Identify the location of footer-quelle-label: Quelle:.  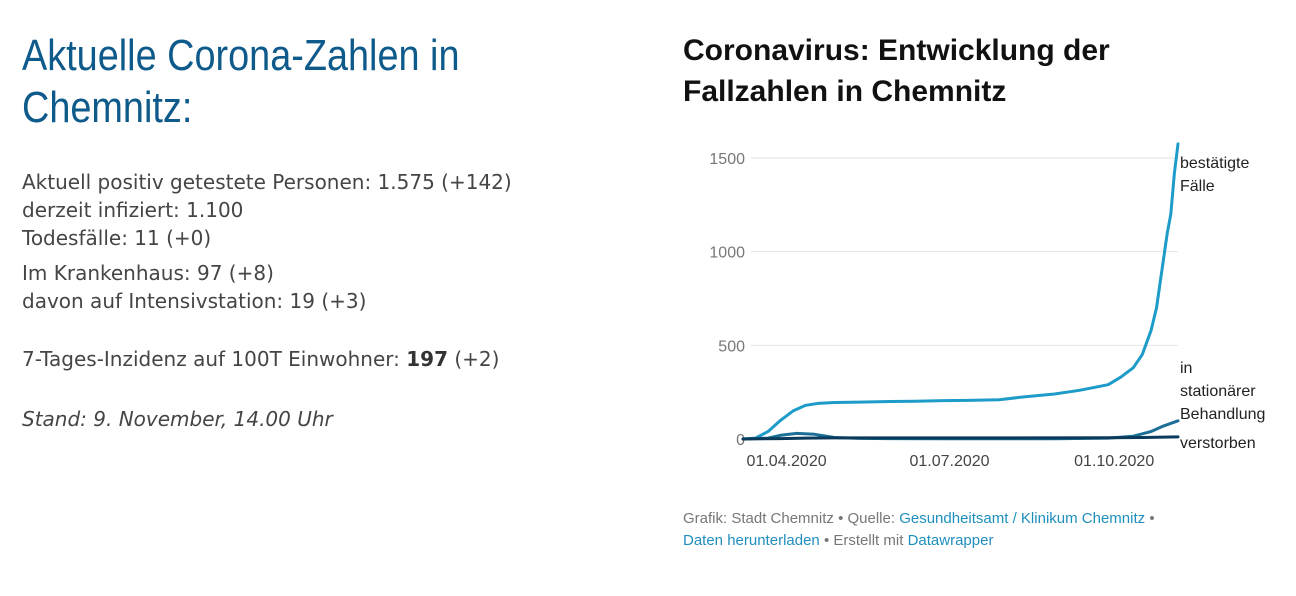
(871, 518).